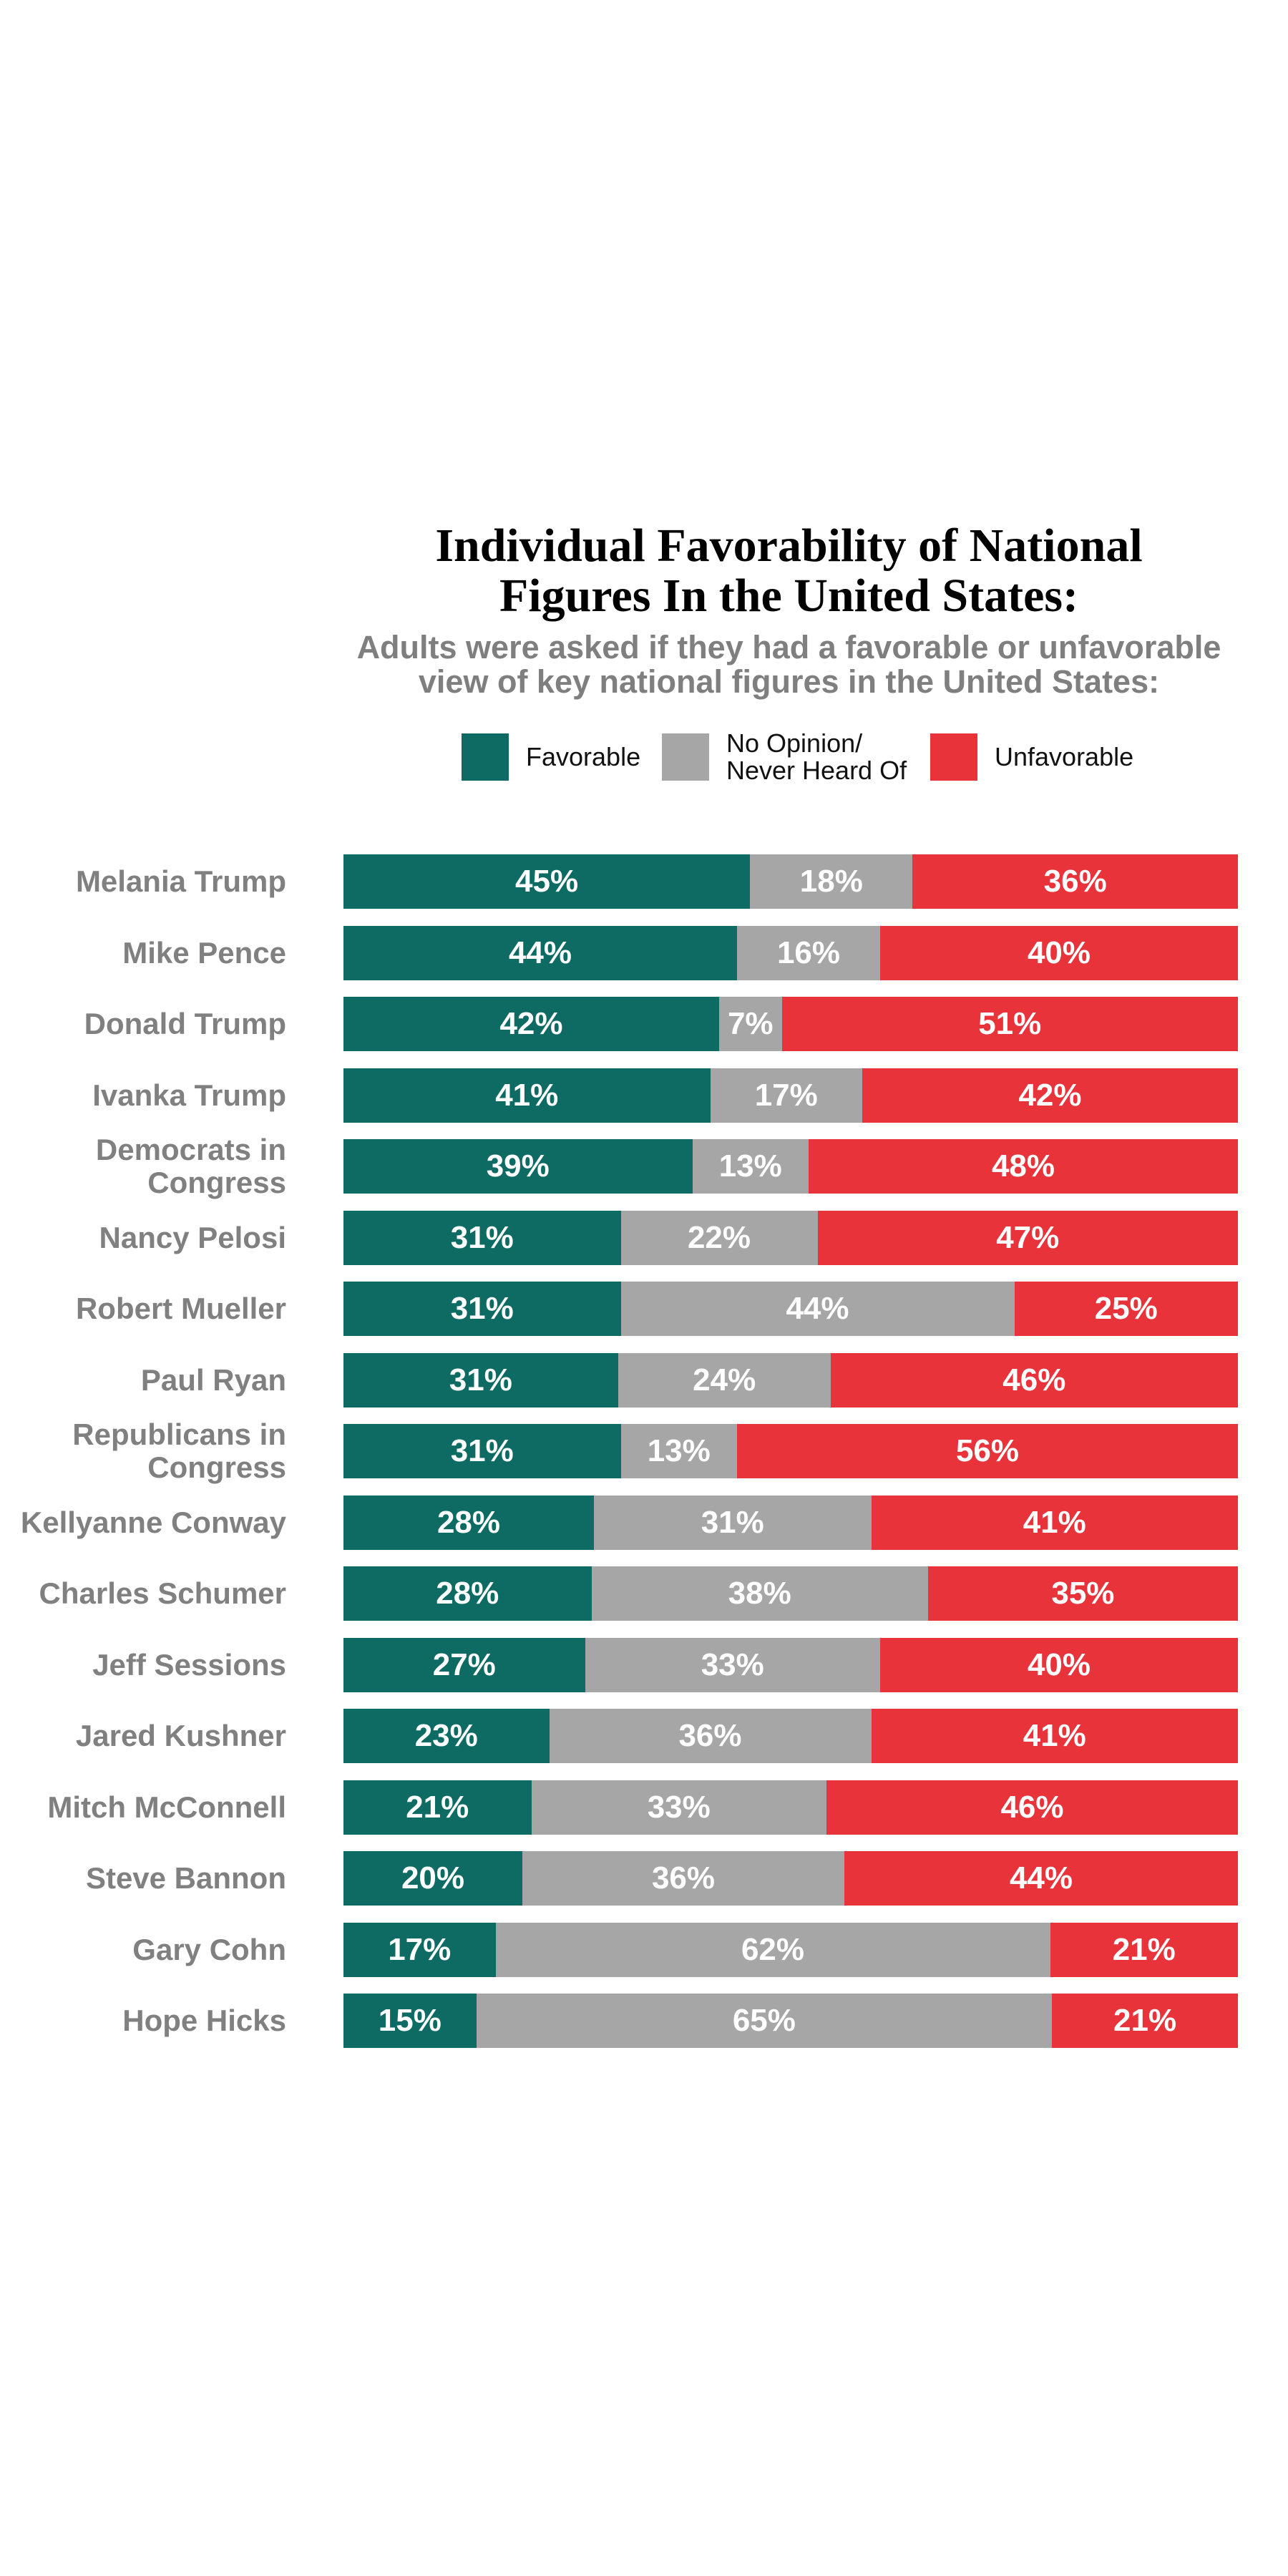 Image resolution: width=1288 pixels, height=2576 pixels. I want to click on bar-value-label: 38%, so click(759, 1593).